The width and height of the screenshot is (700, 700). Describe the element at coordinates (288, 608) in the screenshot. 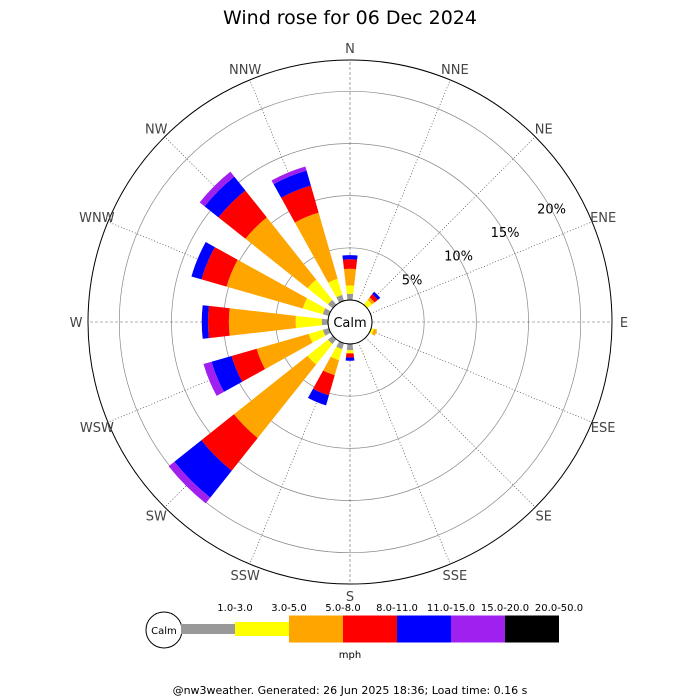

I see `legend-label-1: 3.0-5.0` at that location.